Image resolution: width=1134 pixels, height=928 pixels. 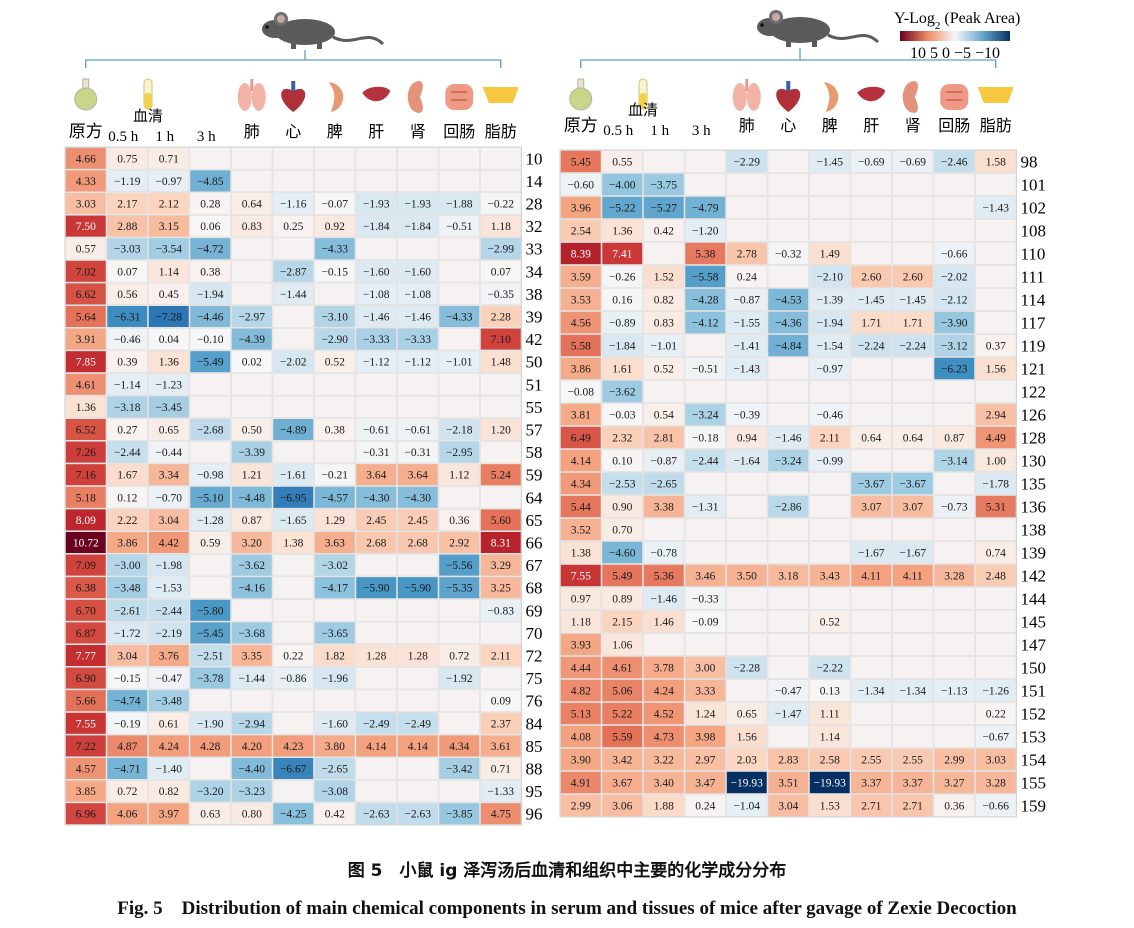 What do you see at coordinates (534, 701) in the screenshot?
I see `row-label: 76` at bounding box center [534, 701].